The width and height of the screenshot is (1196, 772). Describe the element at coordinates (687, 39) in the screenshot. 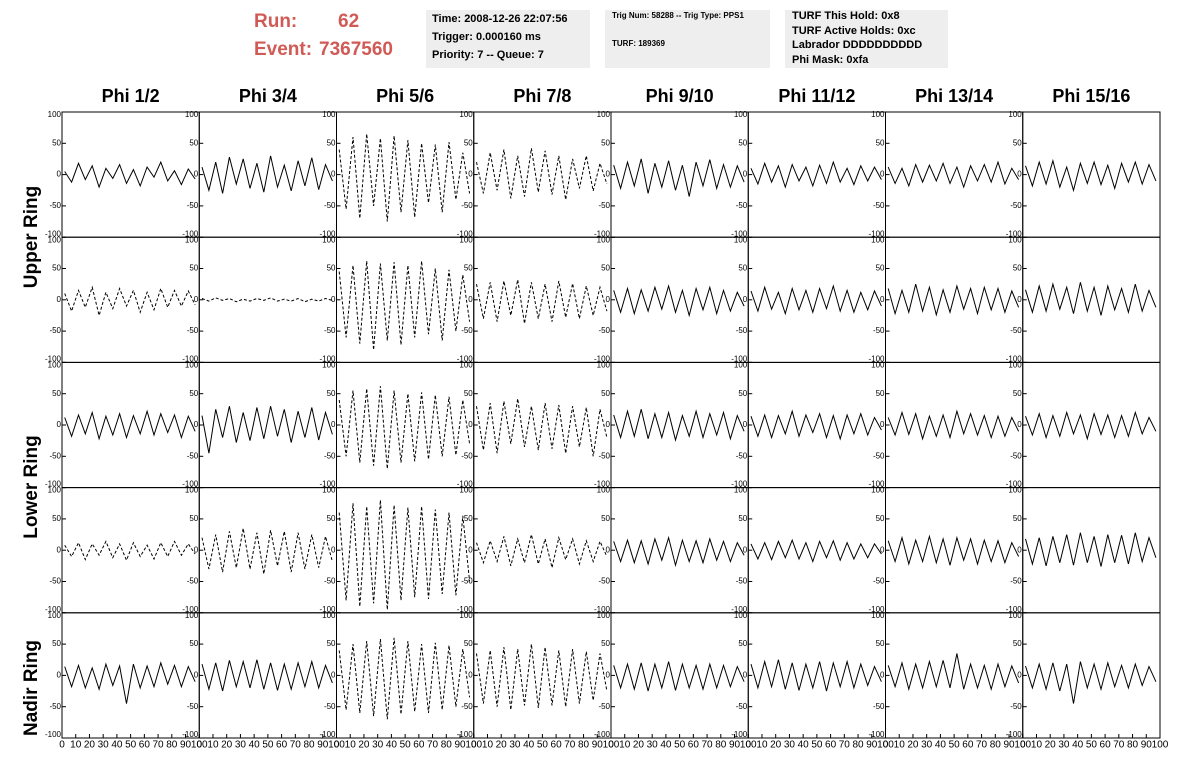

I see `info-box` at that location.